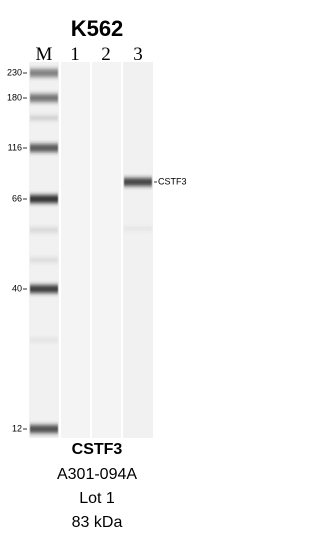 The height and width of the screenshot is (550, 320). What do you see at coordinates (75, 54) in the screenshot?
I see `lane-label: 1` at bounding box center [75, 54].